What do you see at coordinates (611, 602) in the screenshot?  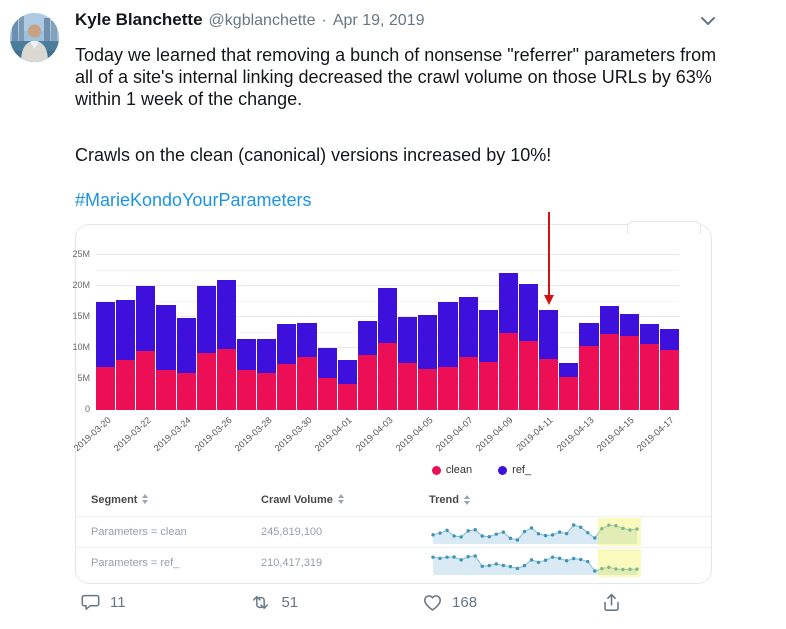 I see `share-button` at bounding box center [611, 602].